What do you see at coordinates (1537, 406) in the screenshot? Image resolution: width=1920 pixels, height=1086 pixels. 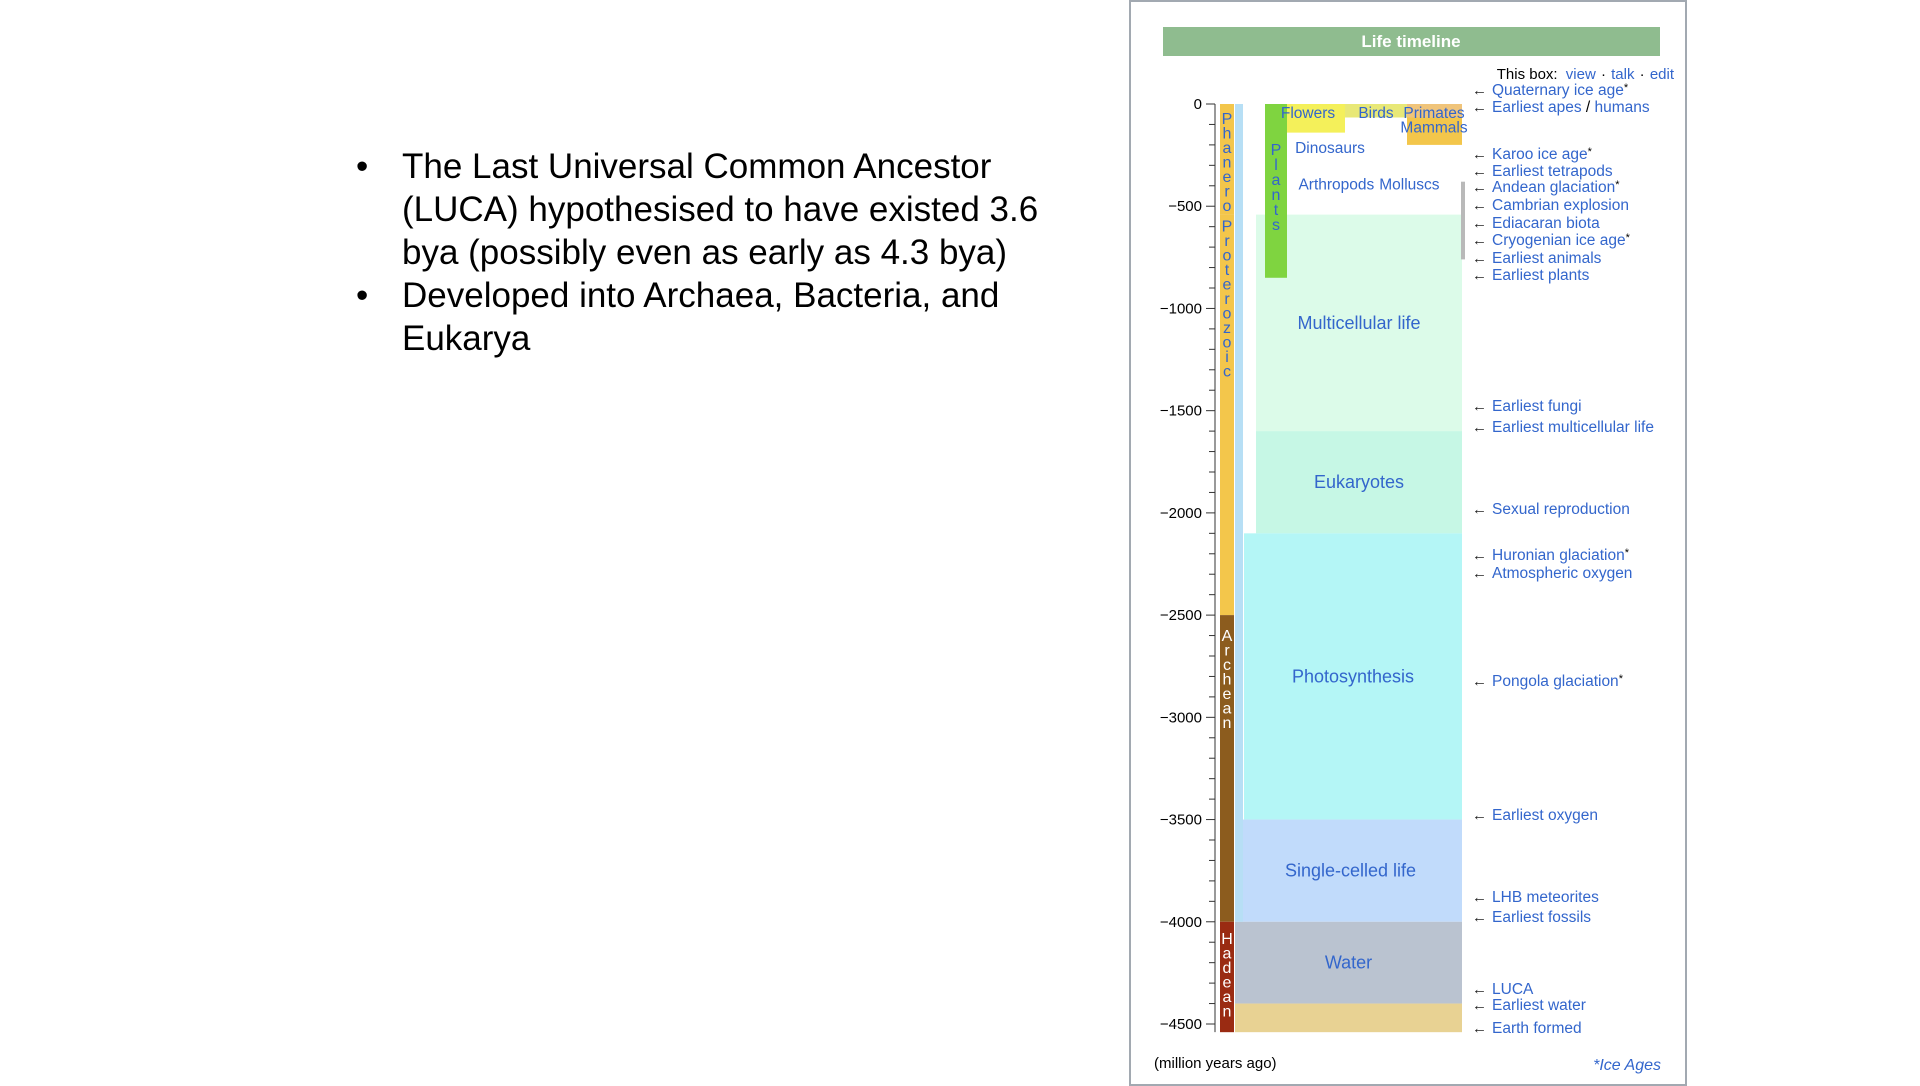 I see `event-link: Earliest fungi` at bounding box center [1537, 406].